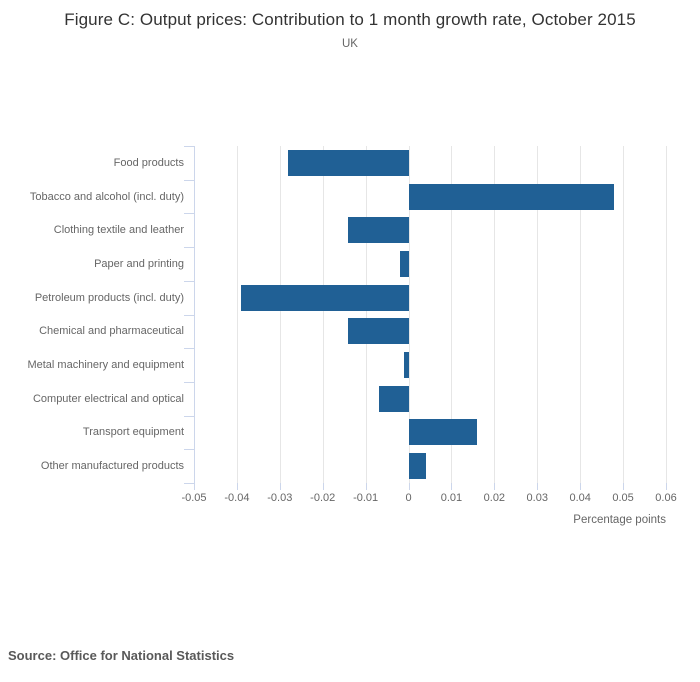 The image size is (700, 682). What do you see at coordinates (194, 314) in the screenshot?
I see `y-axis-line` at bounding box center [194, 314].